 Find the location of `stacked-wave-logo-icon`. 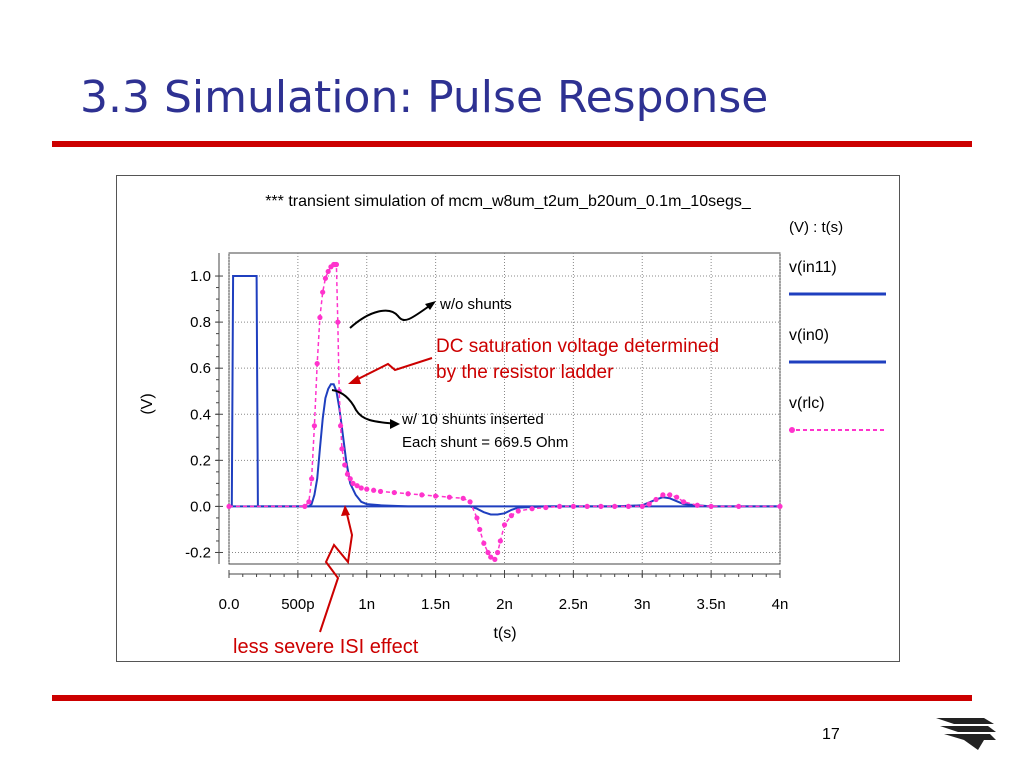

stacked-wave-logo-icon is located at coordinates (966, 734).